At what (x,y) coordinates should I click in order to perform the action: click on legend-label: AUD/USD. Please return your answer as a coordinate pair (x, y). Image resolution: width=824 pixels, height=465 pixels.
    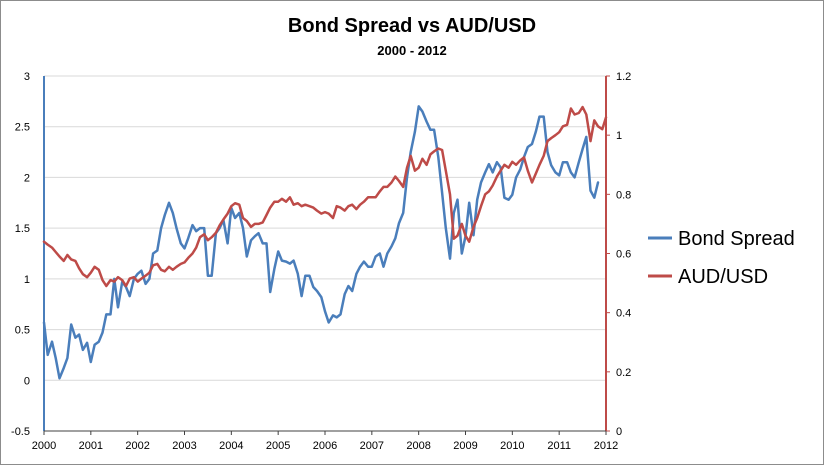
    Looking at the image, I should click on (723, 277).